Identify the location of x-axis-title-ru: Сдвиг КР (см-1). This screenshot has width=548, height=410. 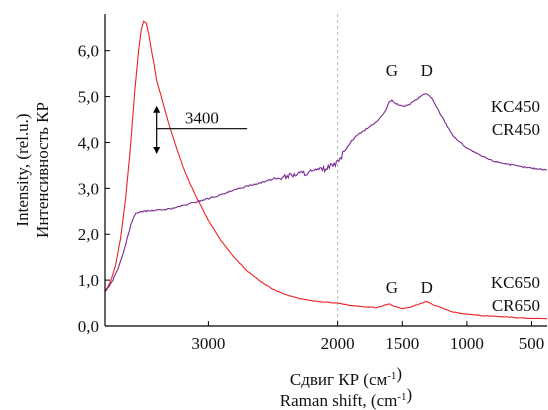
(346, 376).